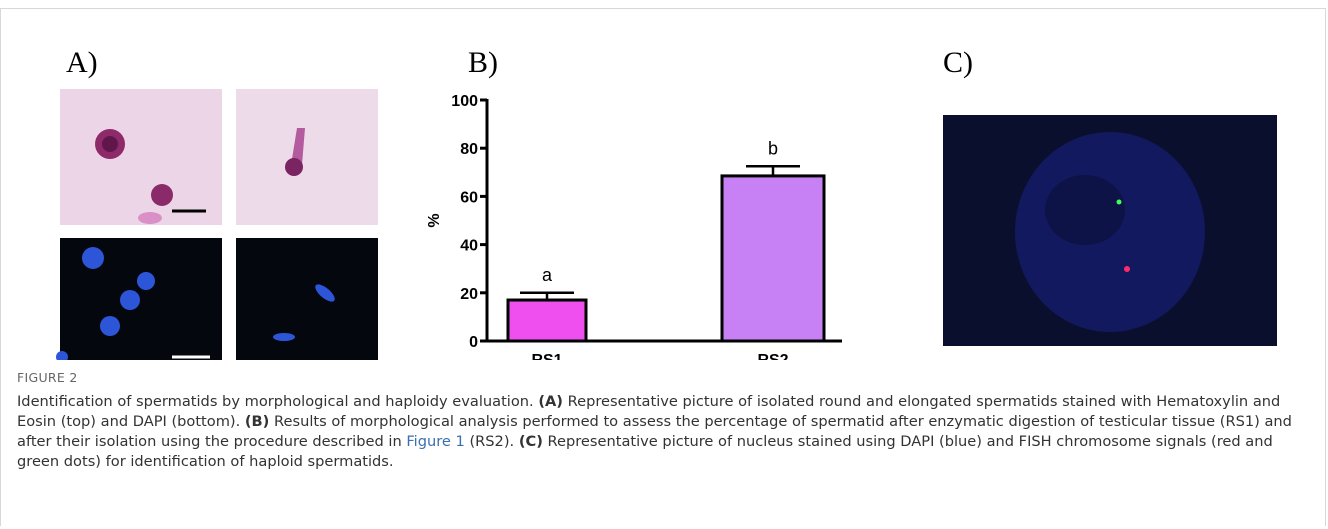 Image resolution: width=1328 pixels, height=529 pixels. Describe the element at coordinates (773, 148) in the screenshot. I see `annotation: b` at that location.